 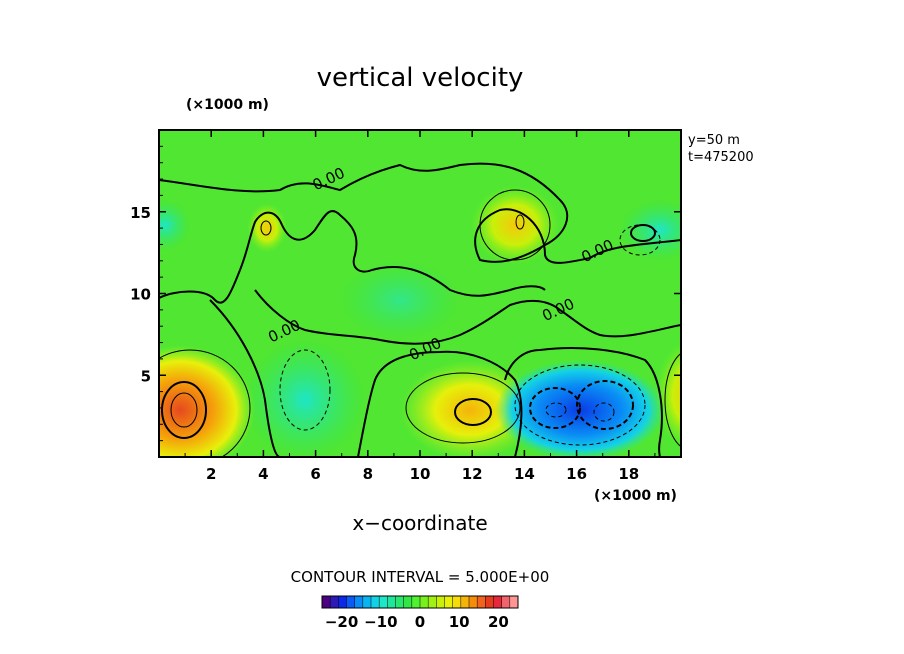 I want to click on y-tick-label: 15, so click(x=140, y=213).